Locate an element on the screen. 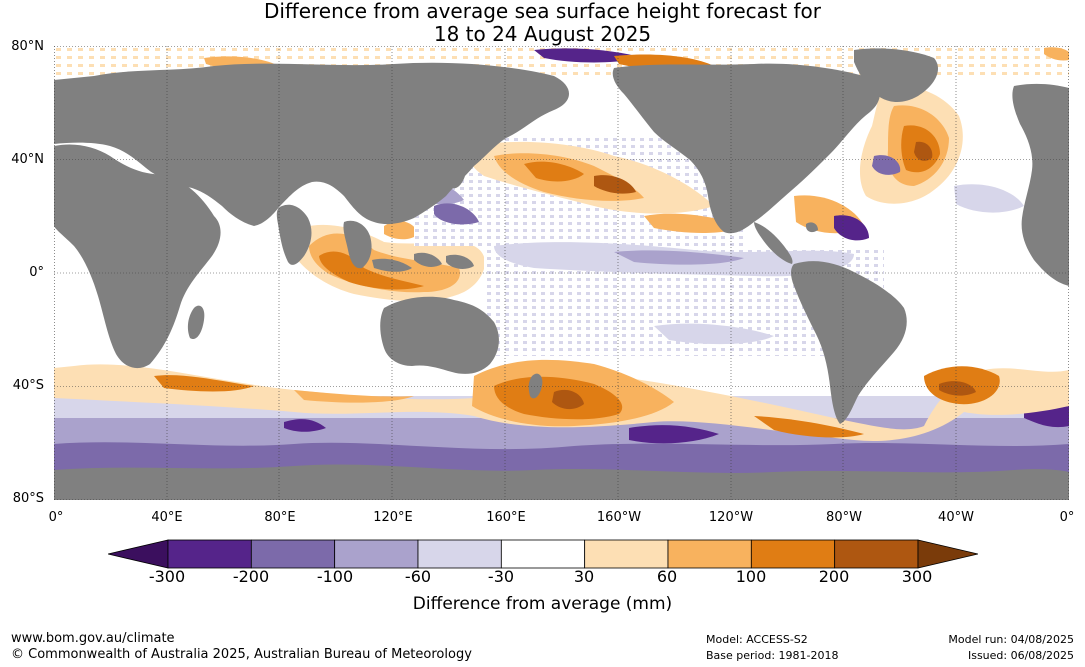  colorbar-title: Difference from average (mm) is located at coordinates (542, 604).